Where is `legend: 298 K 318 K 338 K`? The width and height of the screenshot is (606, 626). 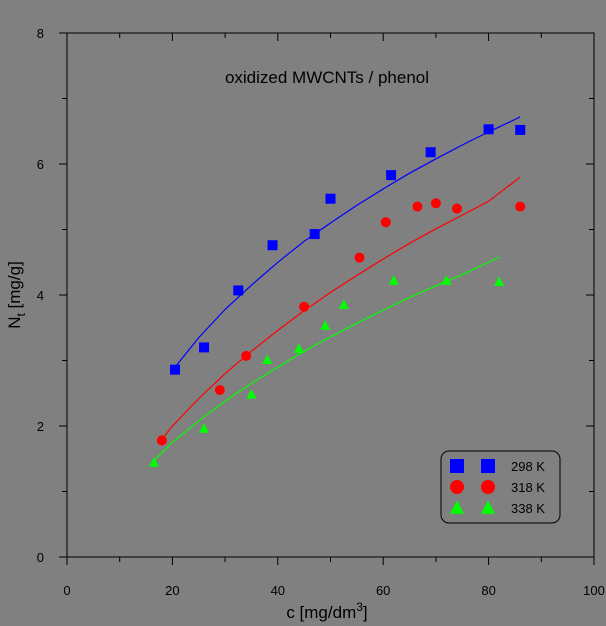 legend: 298 K 318 K 338 K is located at coordinates (500, 487).